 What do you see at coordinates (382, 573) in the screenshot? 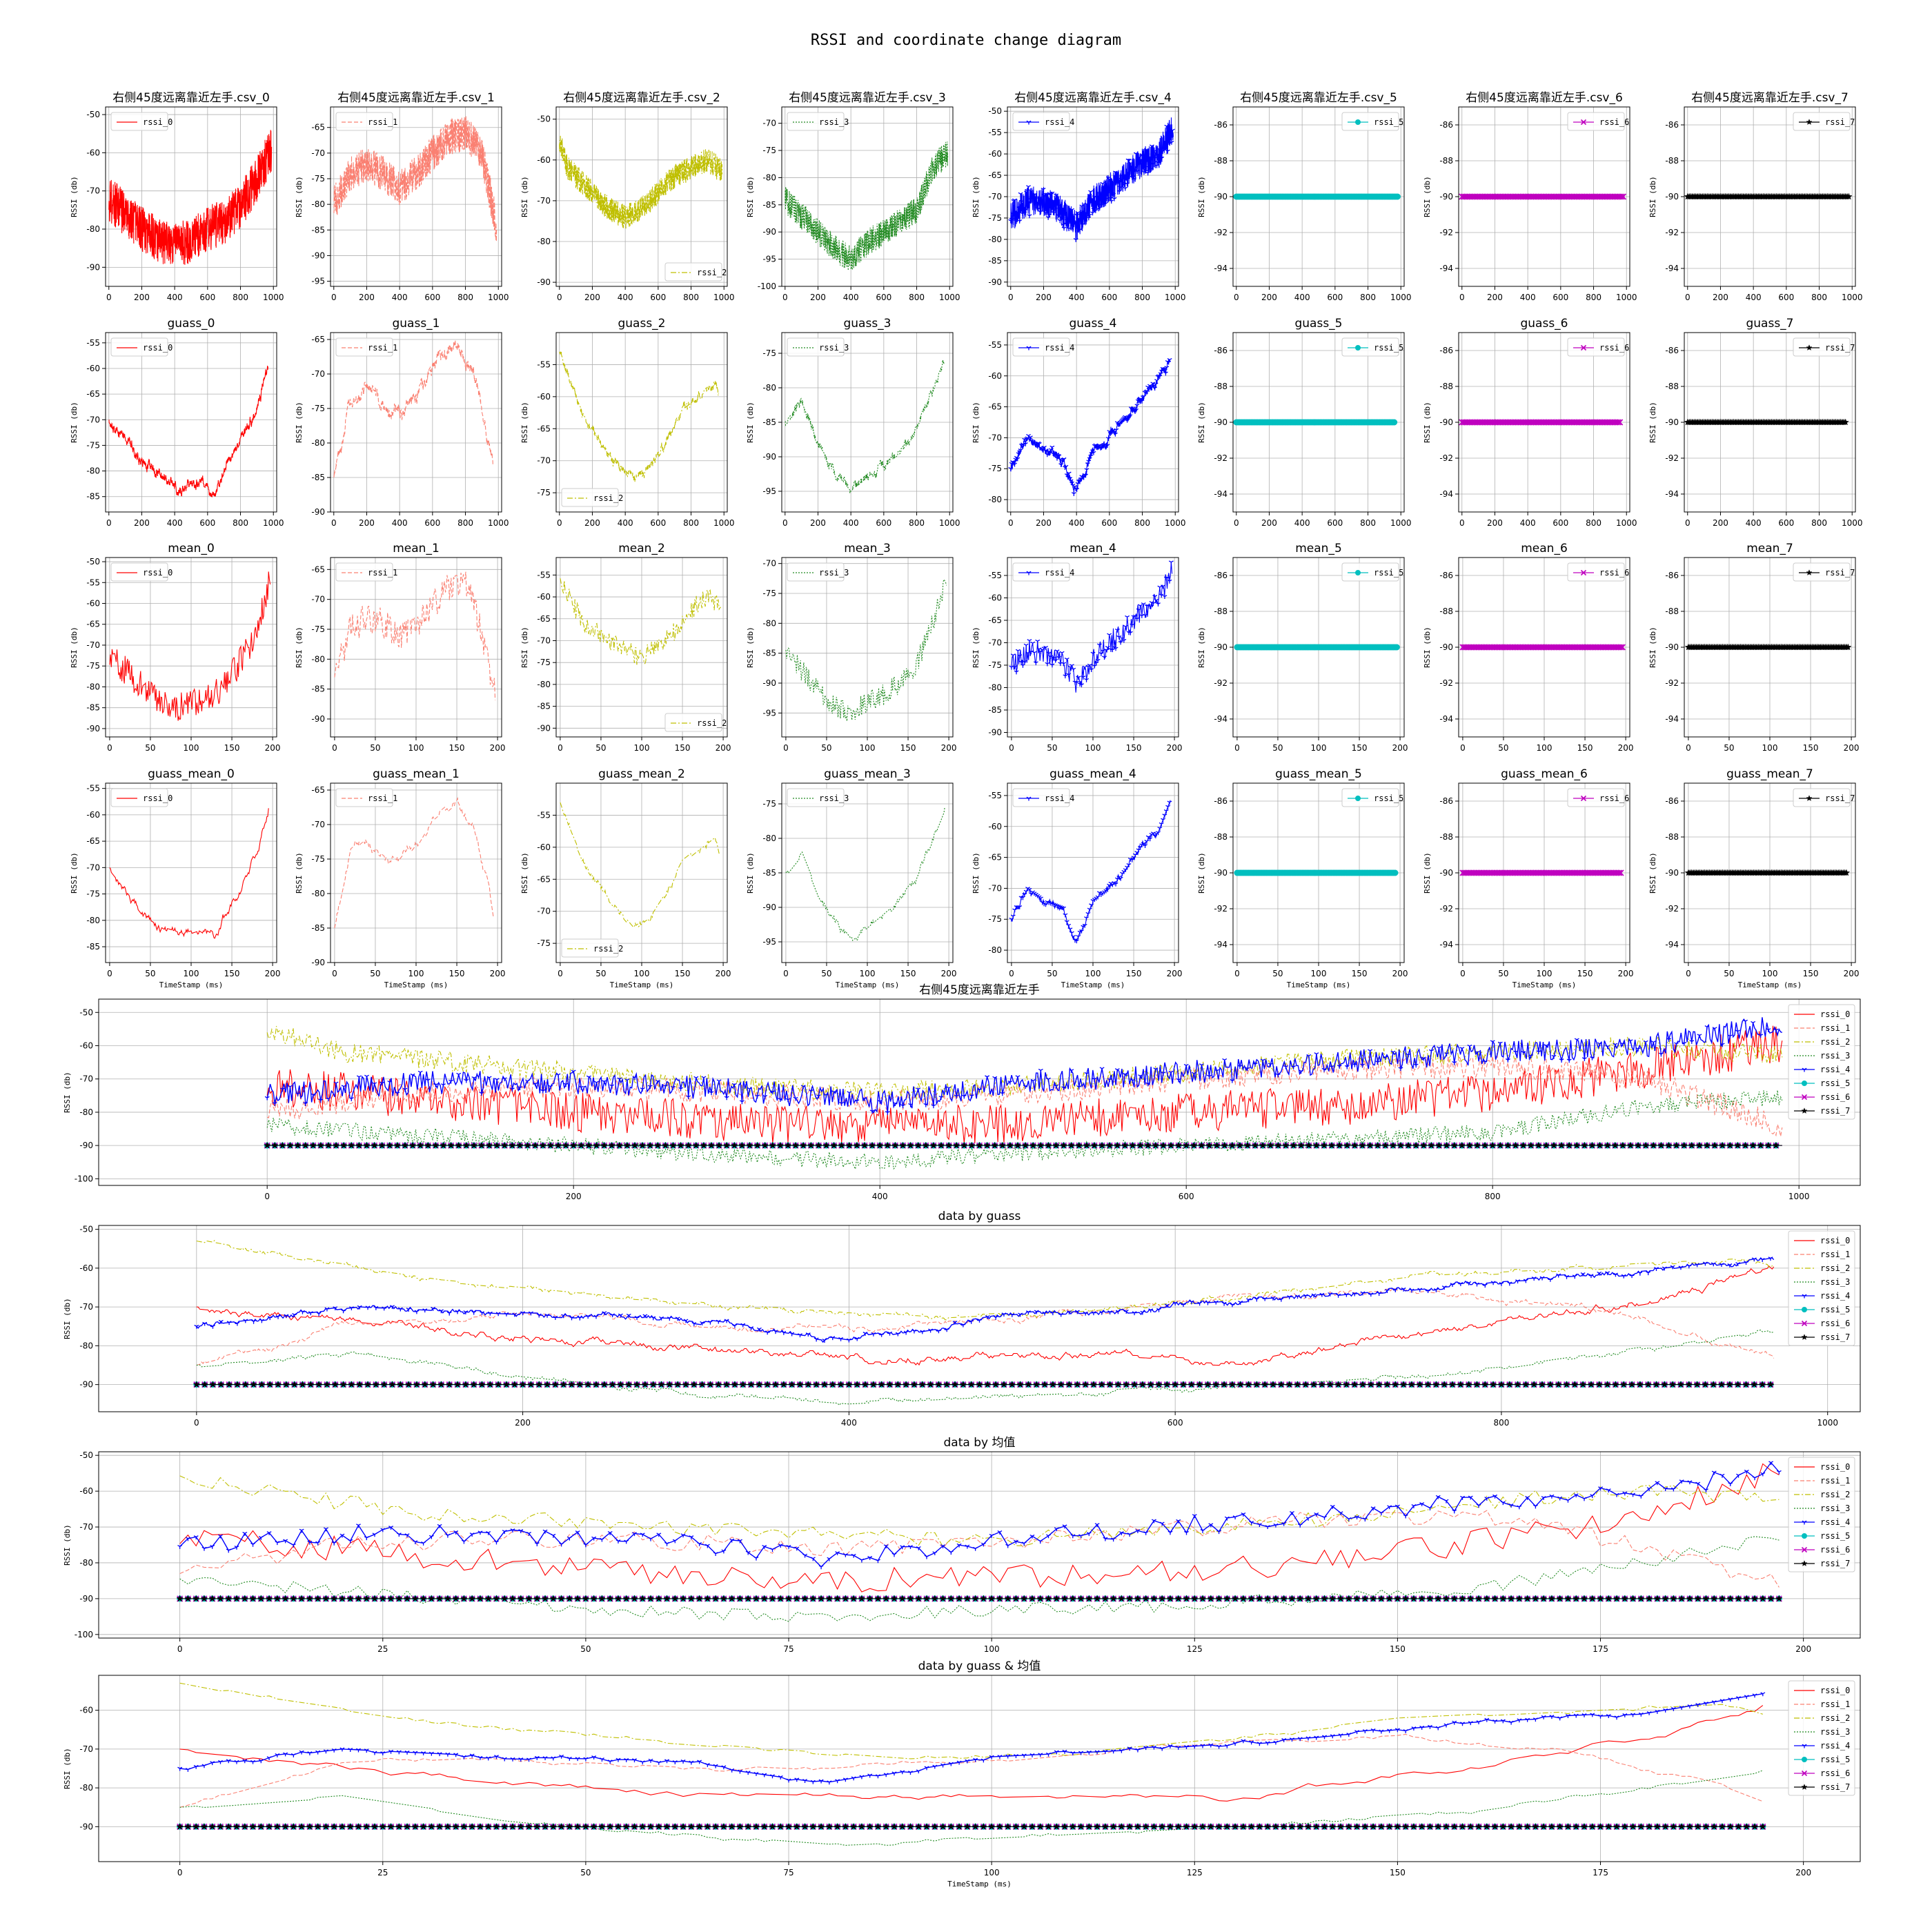
I see `legend-label-rssi_1: rssi_1` at bounding box center [382, 573].